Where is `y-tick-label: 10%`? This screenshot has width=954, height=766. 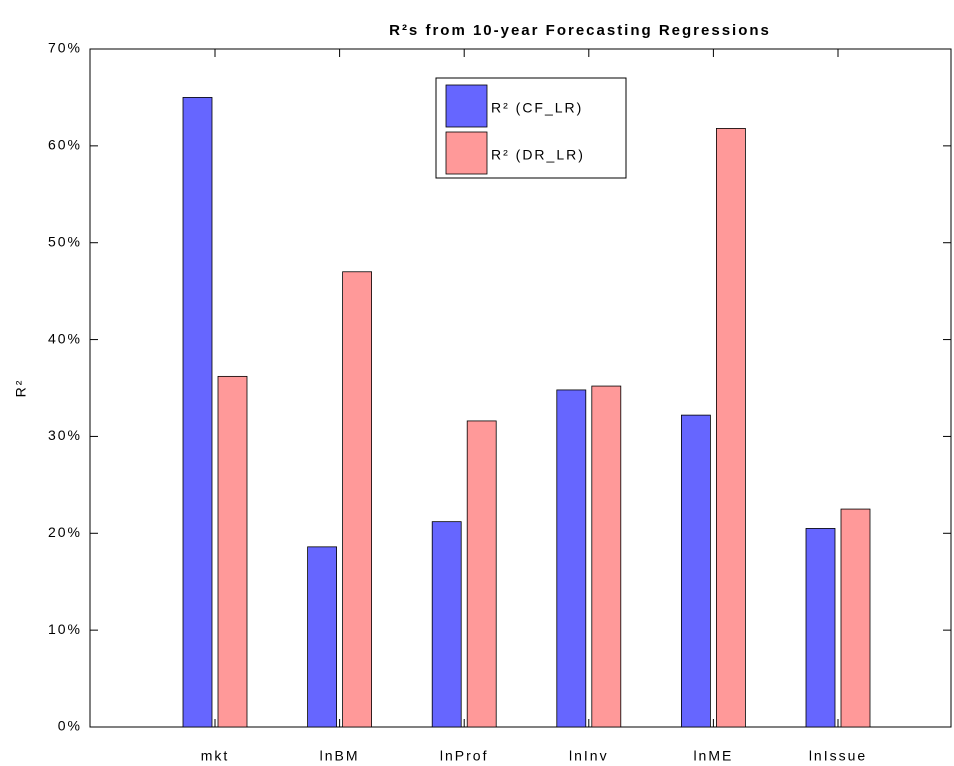 y-tick-label: 10% is located at coordinates (65, 629).